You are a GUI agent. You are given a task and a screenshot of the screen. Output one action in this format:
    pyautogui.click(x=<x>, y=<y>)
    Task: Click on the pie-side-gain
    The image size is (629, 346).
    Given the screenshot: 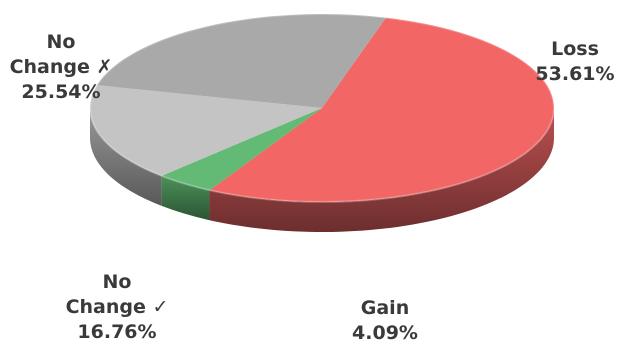 What is the action you would take?
    pyautogui.click(x=185, y=198)
    